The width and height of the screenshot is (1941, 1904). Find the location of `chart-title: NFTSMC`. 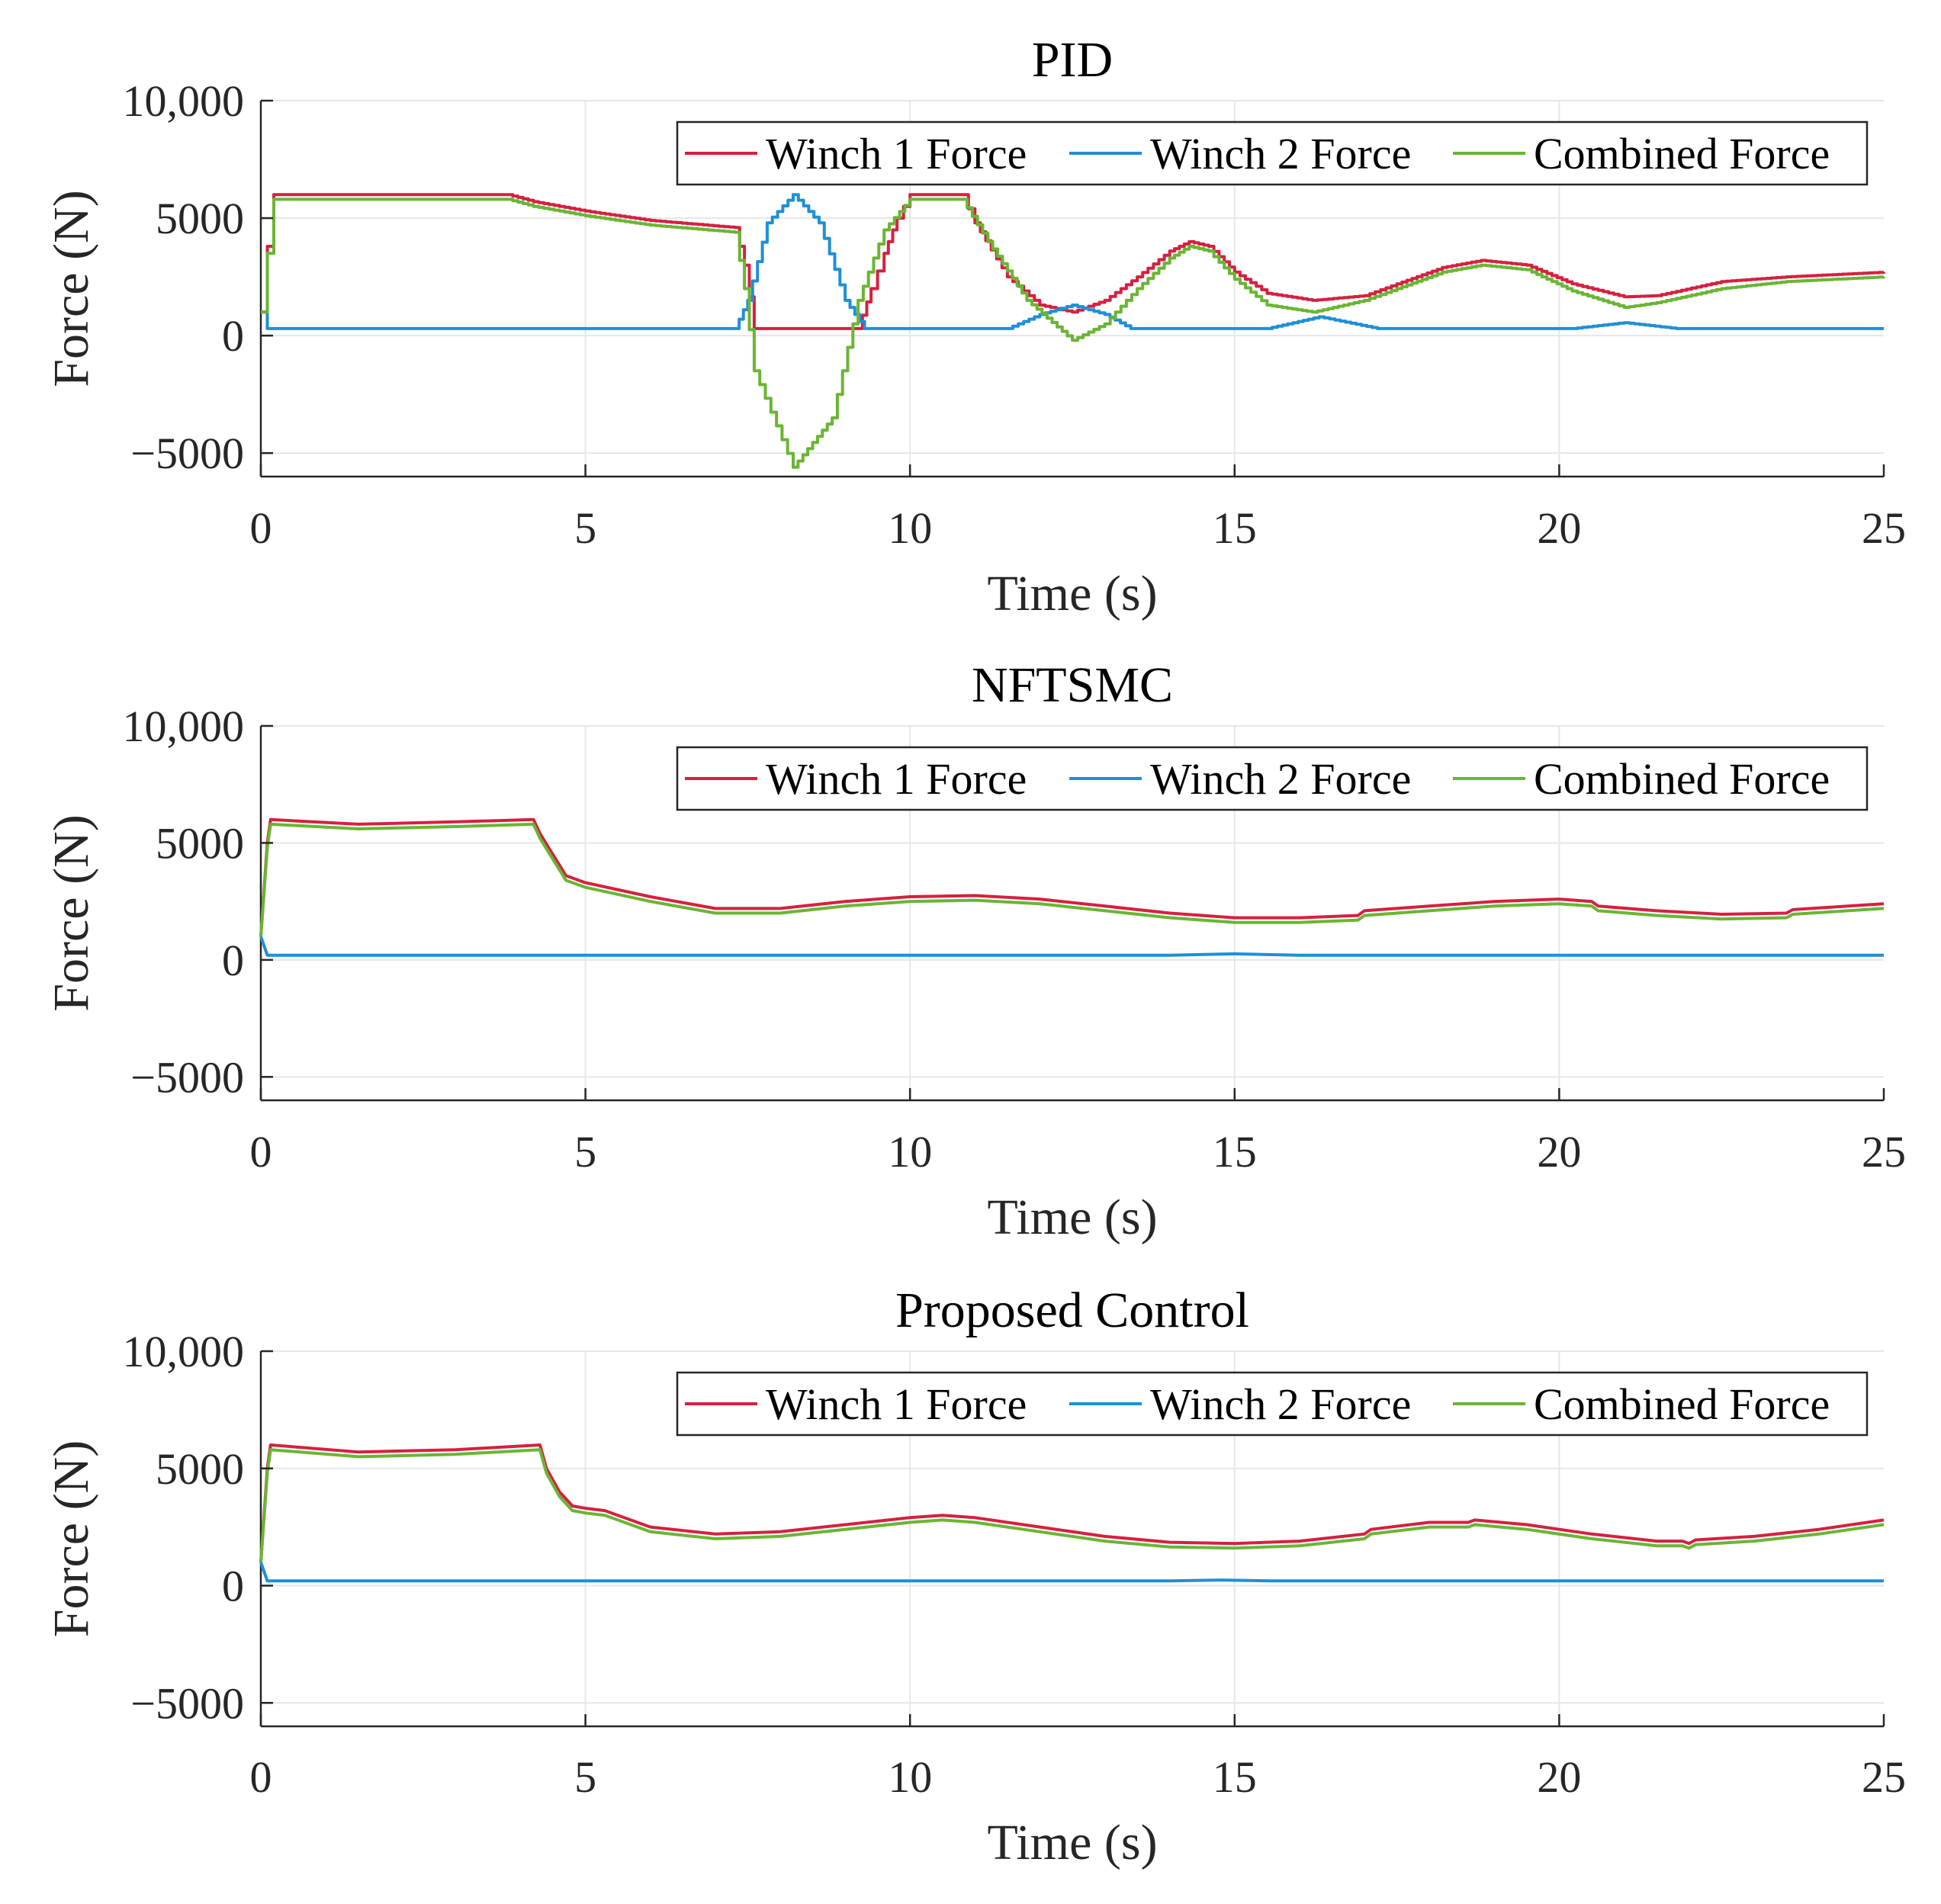

chart-title: NFTSMC is located at coordinates (1072, 685).